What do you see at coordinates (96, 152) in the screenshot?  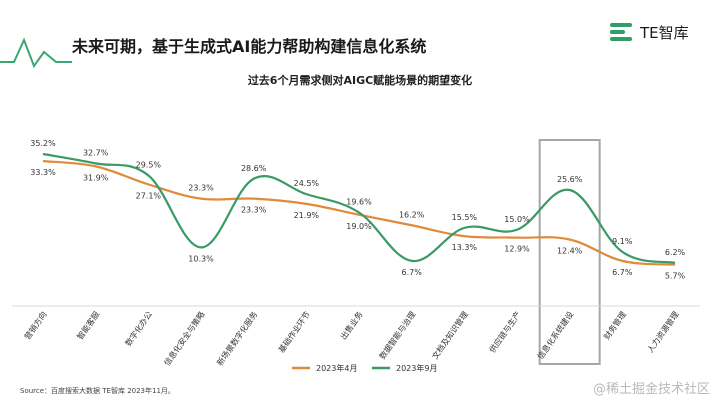 I see `data-label-september: 32.7%` at bounding box center [96, 152].